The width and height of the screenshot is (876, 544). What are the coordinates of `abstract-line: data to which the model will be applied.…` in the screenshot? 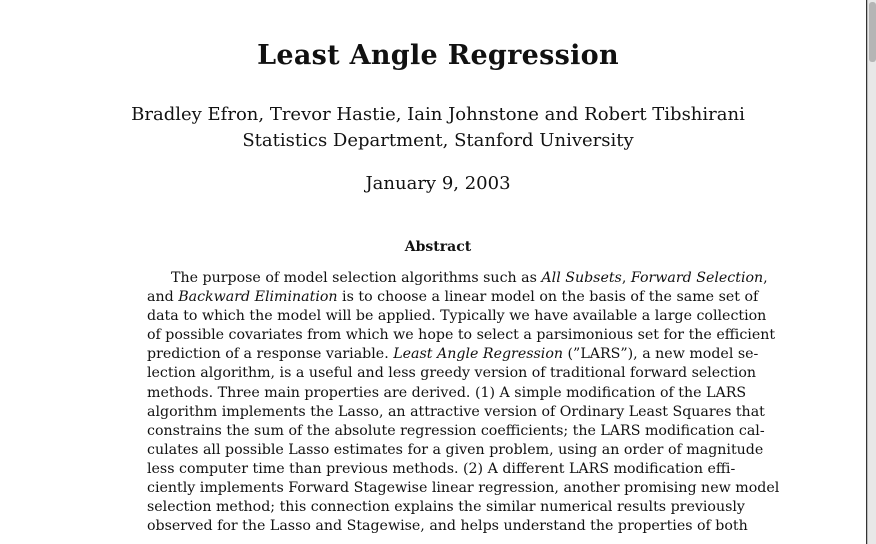 It's located at (457, 316).